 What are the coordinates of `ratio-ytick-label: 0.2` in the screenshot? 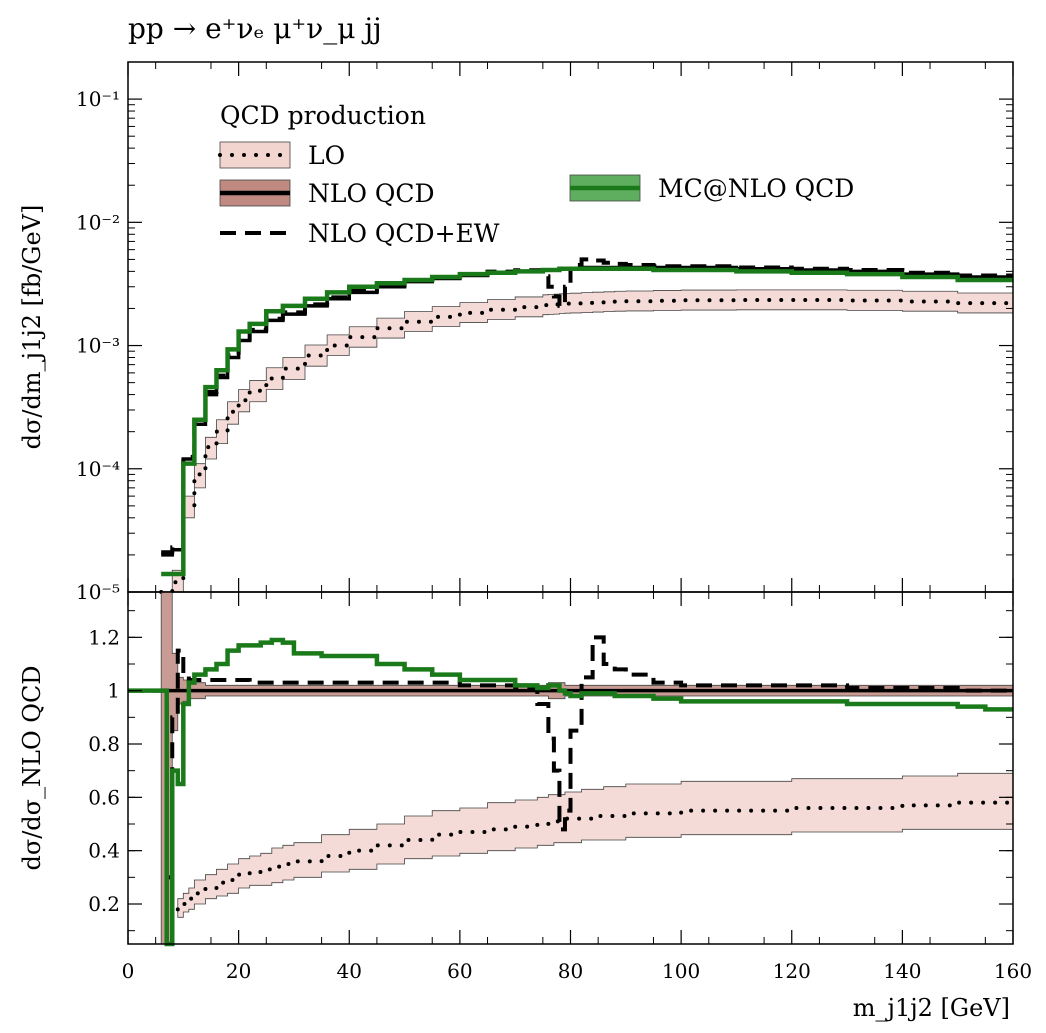 It's located at (104, 904).